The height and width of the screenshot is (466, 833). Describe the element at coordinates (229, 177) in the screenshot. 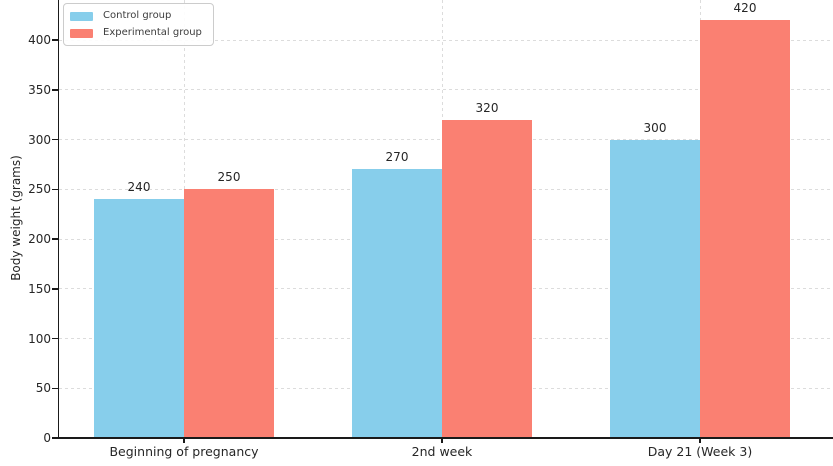

I see `value-label-experimental-0: 250` at that location.